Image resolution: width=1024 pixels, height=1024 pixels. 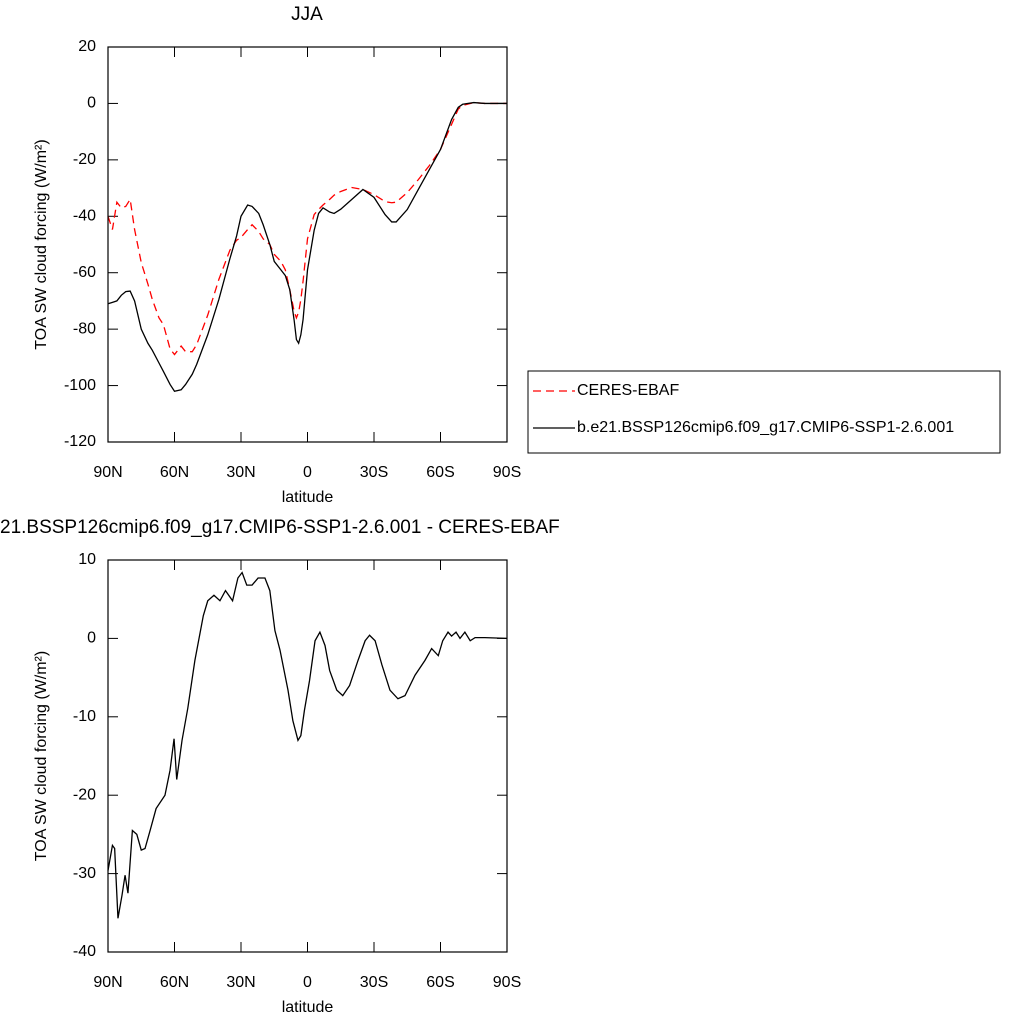 I want to click on y-tick-label: -60, so click(x=84, y=272).